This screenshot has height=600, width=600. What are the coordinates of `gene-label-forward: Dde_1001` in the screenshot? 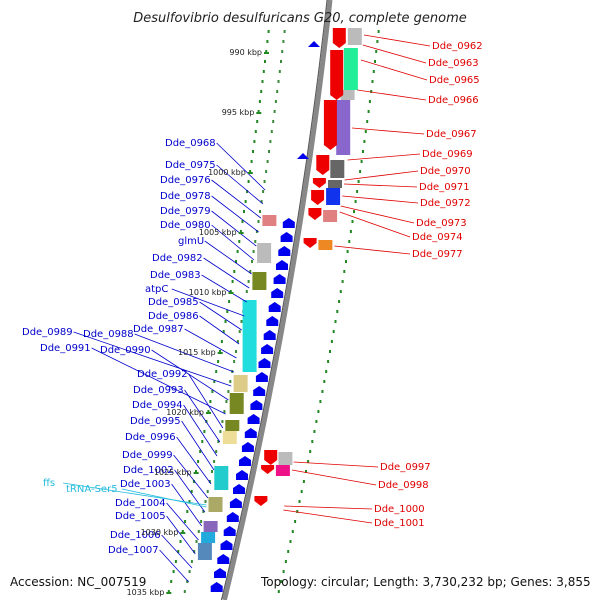 It's located at (399, 523).